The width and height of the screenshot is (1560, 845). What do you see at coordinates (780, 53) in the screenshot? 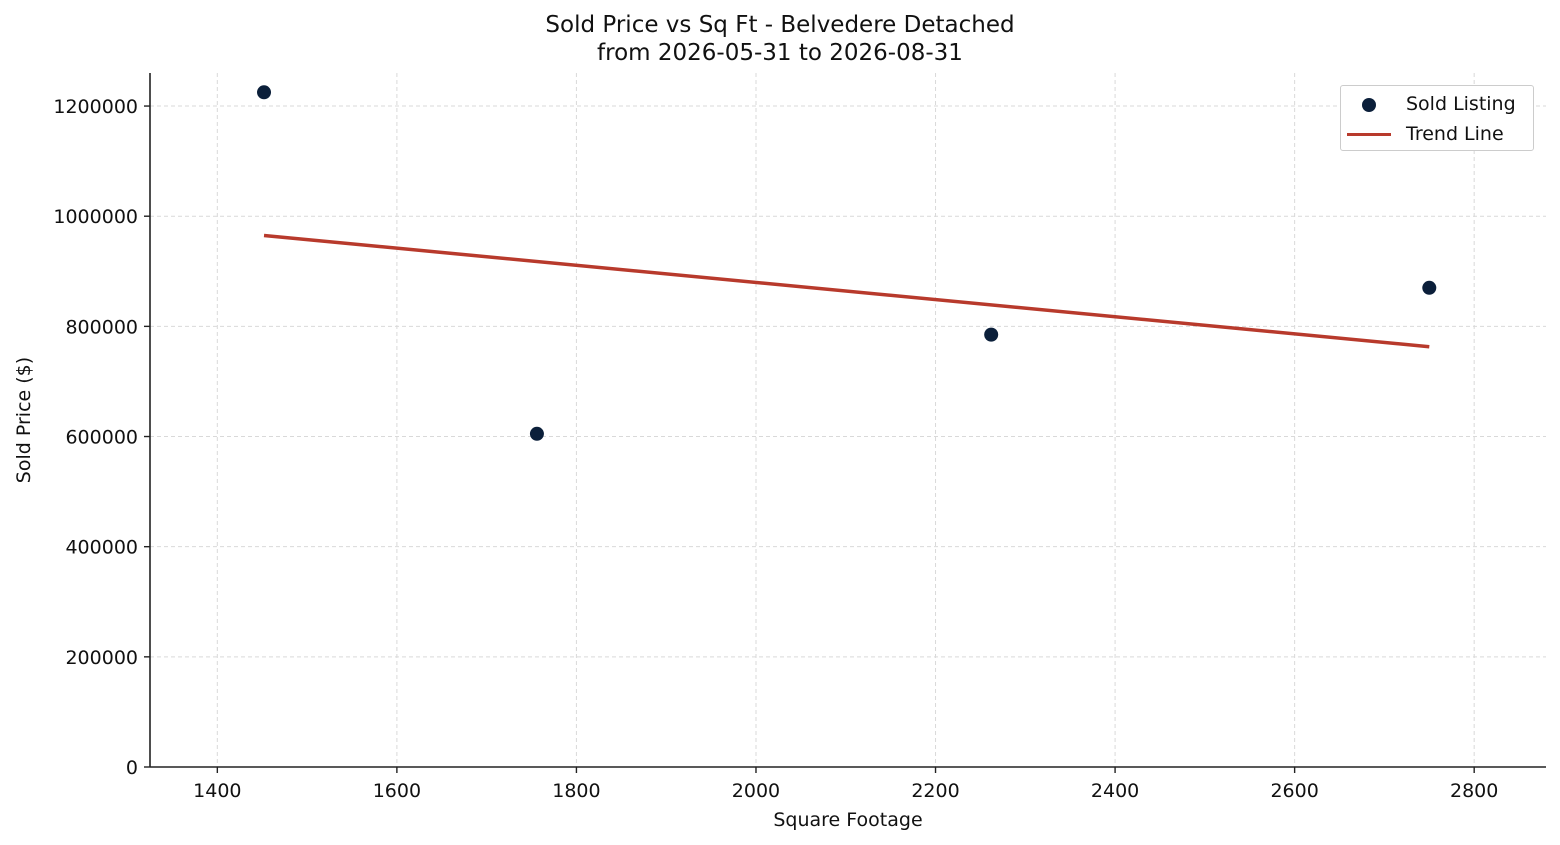
I see `chart-subtitle: from 2026-05-31 to 2026-08-31` at bounding box center [780, 53].